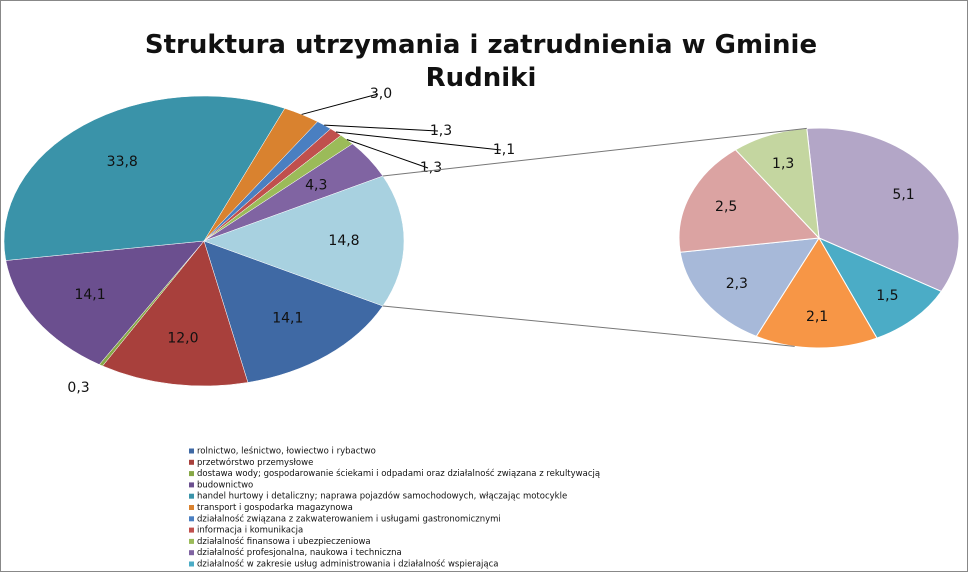 The height and width of the screenshot is (572, 968). What do you see at coordinates (275, 508) in the screenshot?
I see `legend-label: transport i gospodarka magazynowa` at bounding box center [275, 508].